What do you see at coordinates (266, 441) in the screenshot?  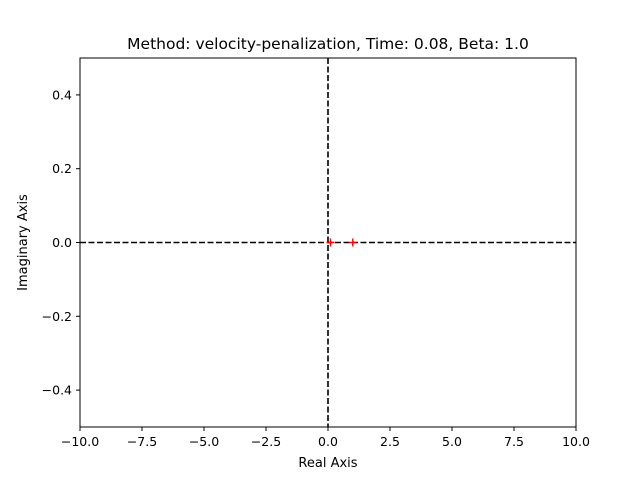 I see `x-tick-label: −2.5` at bounding box center [266, 441].